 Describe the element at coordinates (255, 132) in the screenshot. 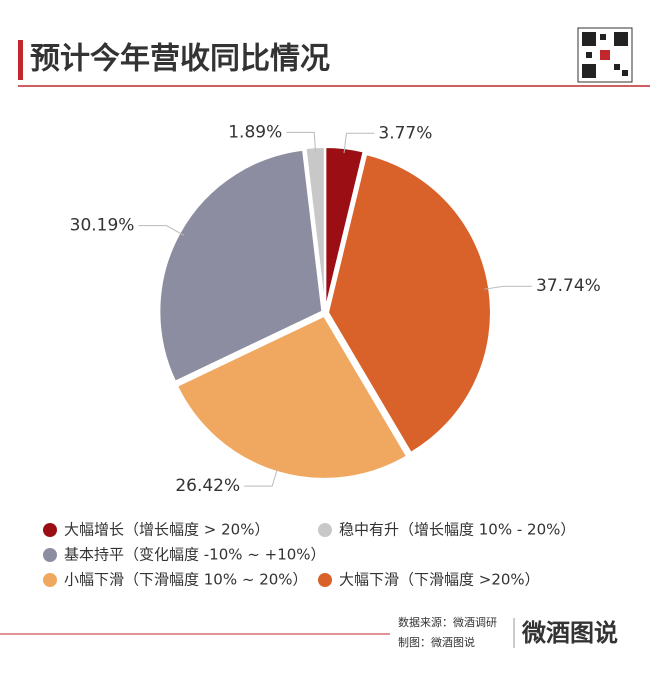

I see `data-label: 1.89%` at that location.